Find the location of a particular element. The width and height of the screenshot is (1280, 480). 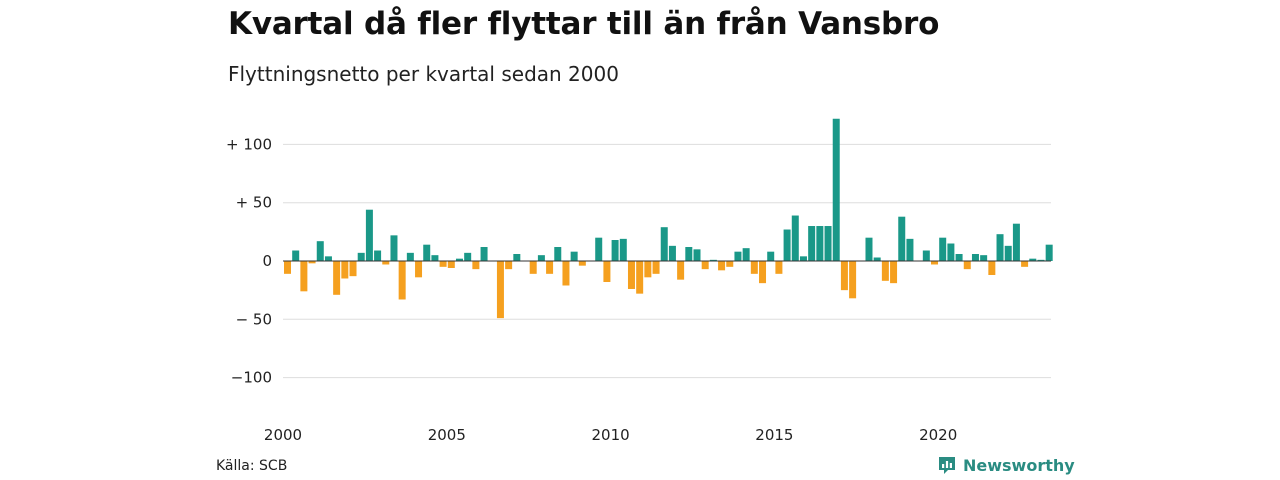

x-tick-label: 2020 is located at coordinates (938, 435).